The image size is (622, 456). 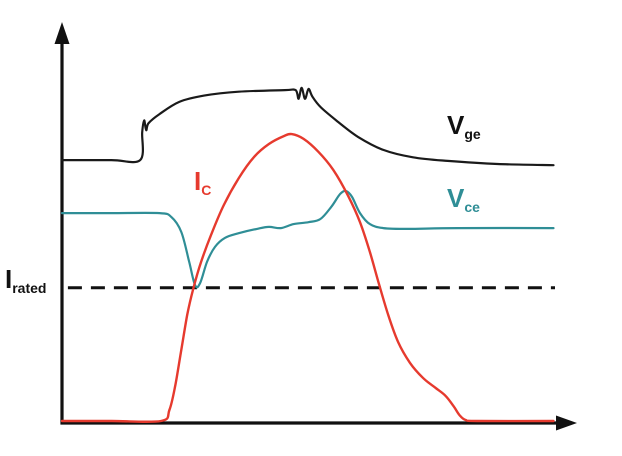 What do you see at coordinates (456, 198) in the screenshot?
I see `label-v-ce-main: V` at bounding box center [456, 198].